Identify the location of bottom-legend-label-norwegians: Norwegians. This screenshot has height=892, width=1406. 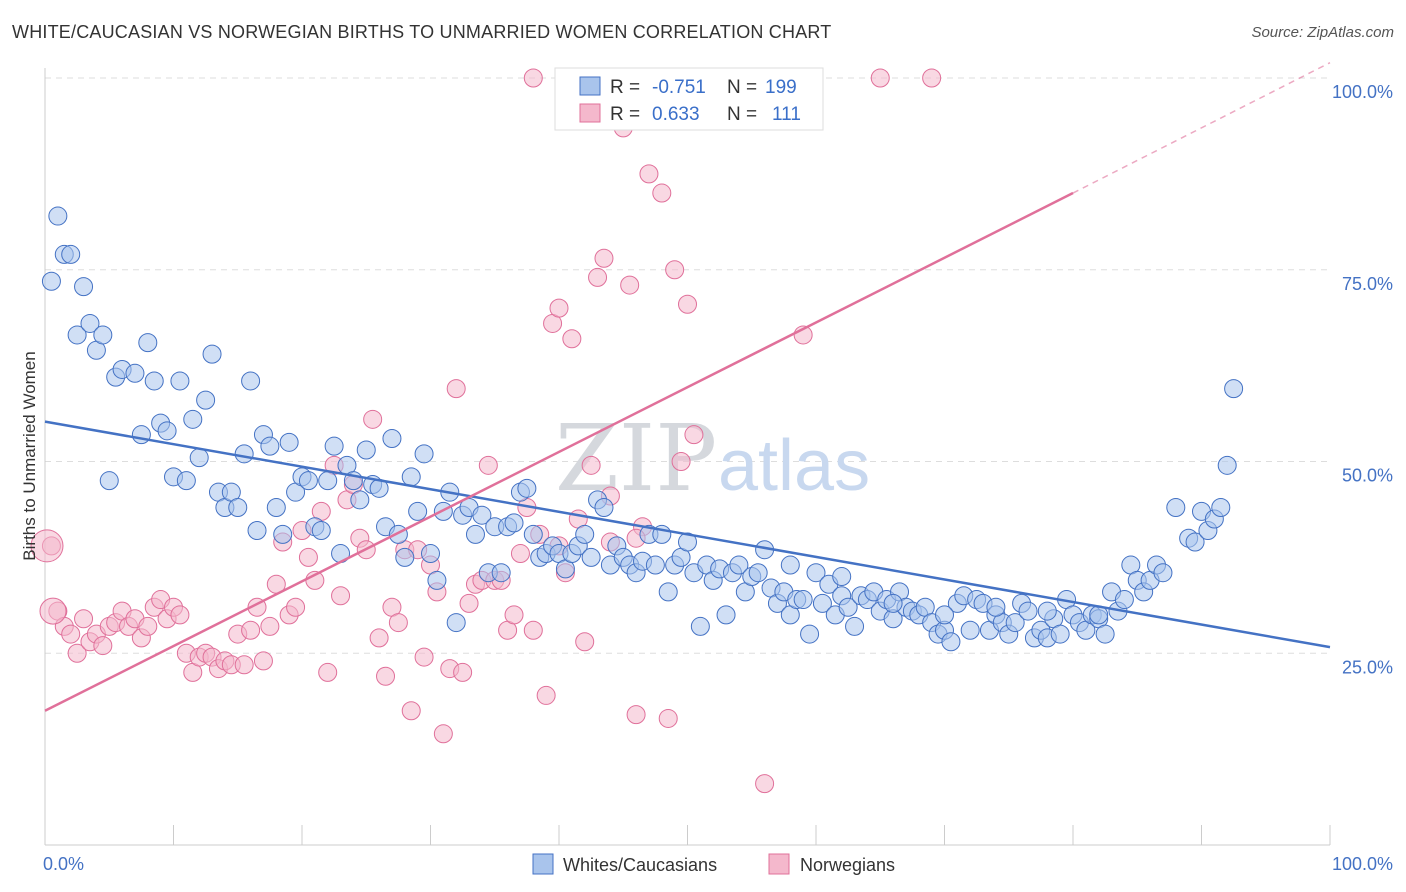
(847, 865).